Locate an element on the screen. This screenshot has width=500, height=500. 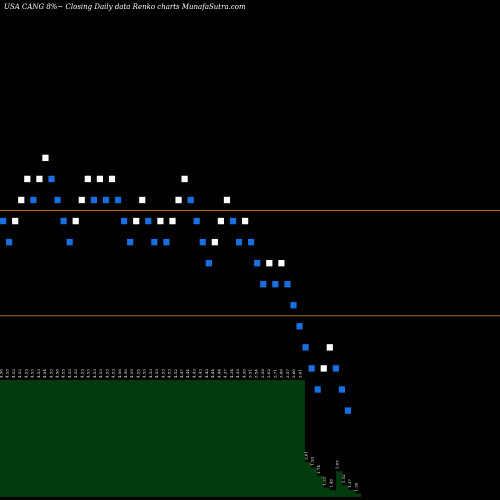
volume-label: 3.60 is located at coordinates (281, 373).